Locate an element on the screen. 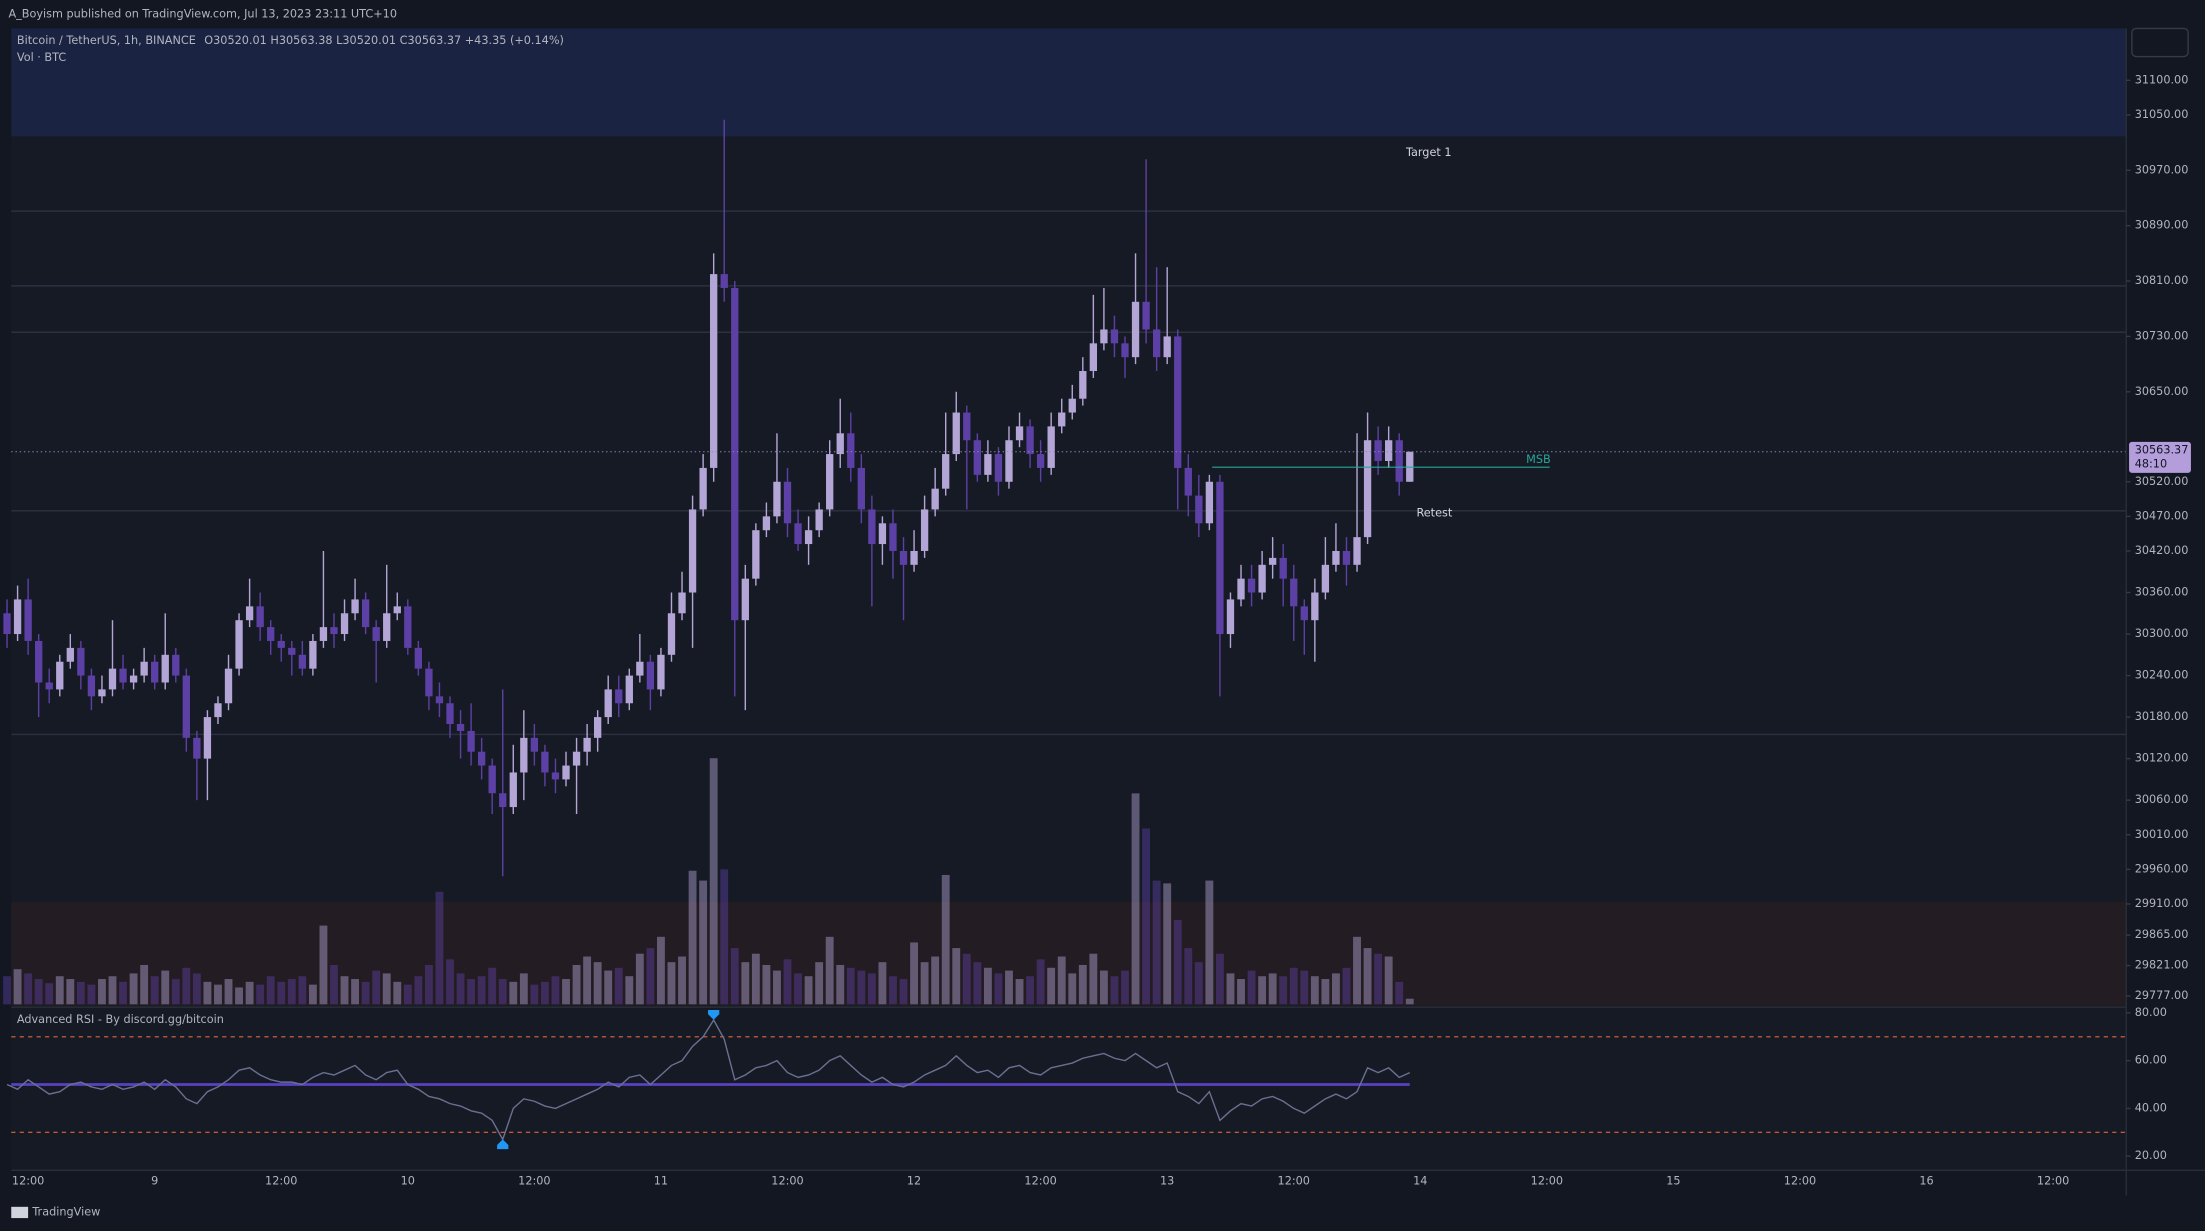  y-tick-label: 30010.00 is located at coordinates (2162, 834).